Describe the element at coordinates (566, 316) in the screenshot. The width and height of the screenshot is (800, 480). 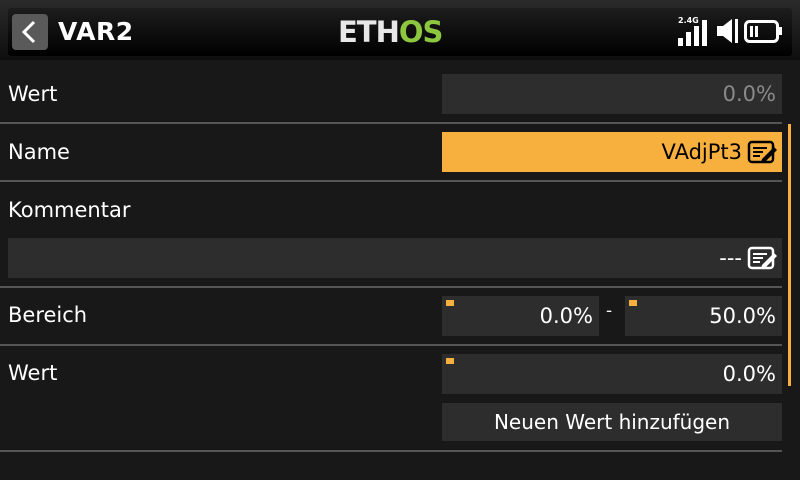
I see `bereich-min-value: 0.0%` at that location.